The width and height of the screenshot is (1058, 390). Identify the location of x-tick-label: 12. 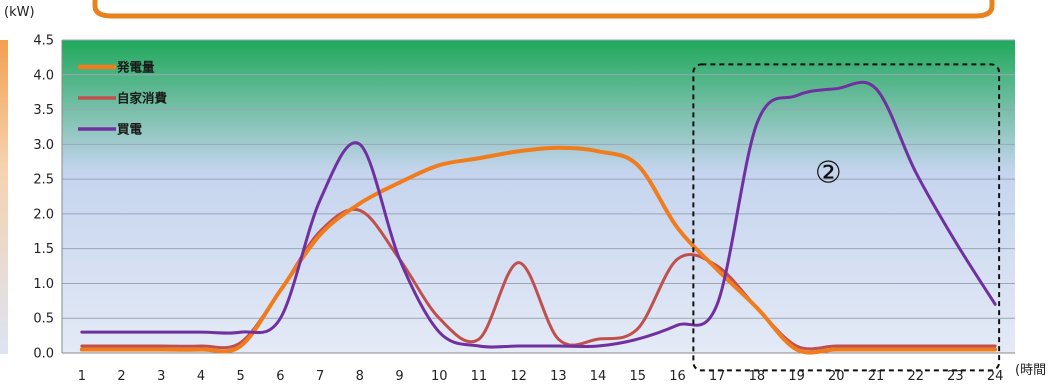
(518, 376).